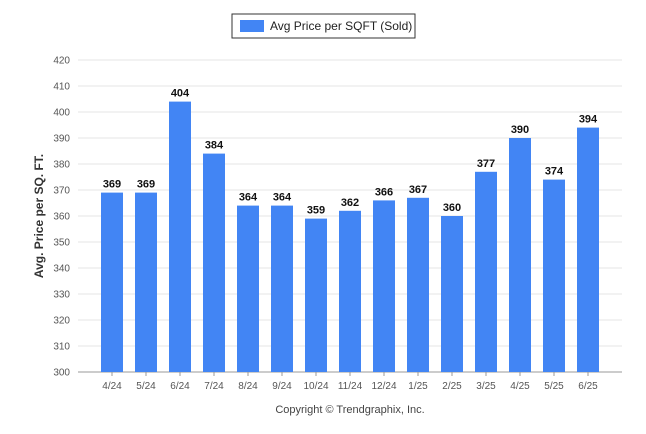  I want to click on x-tick-label: 1/25, so click(418, 386).